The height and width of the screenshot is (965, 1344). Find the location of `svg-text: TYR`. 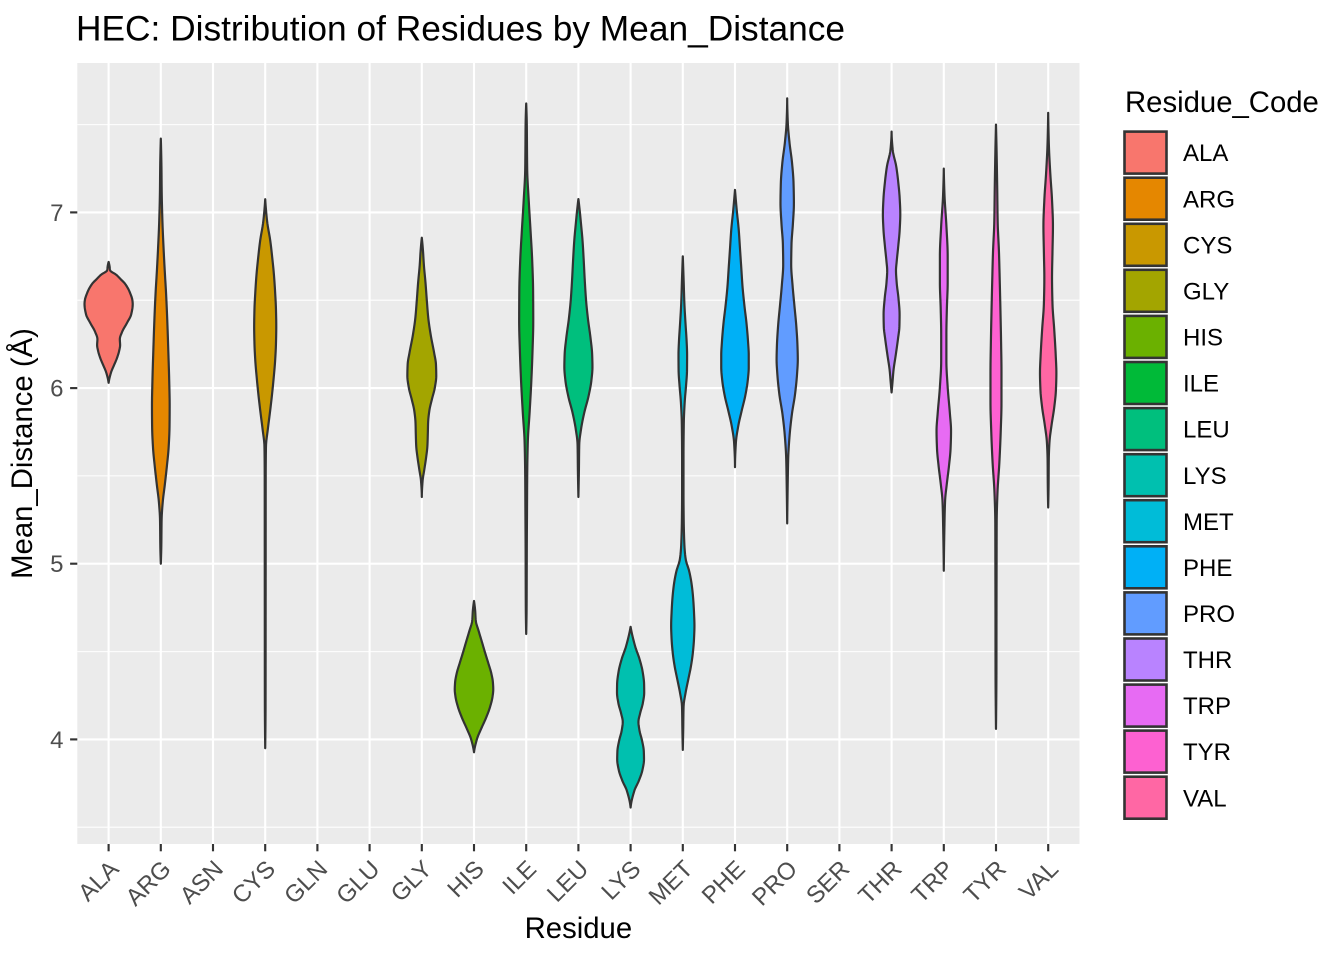

svg-text: TYR is located at coordinates (1207, 752).